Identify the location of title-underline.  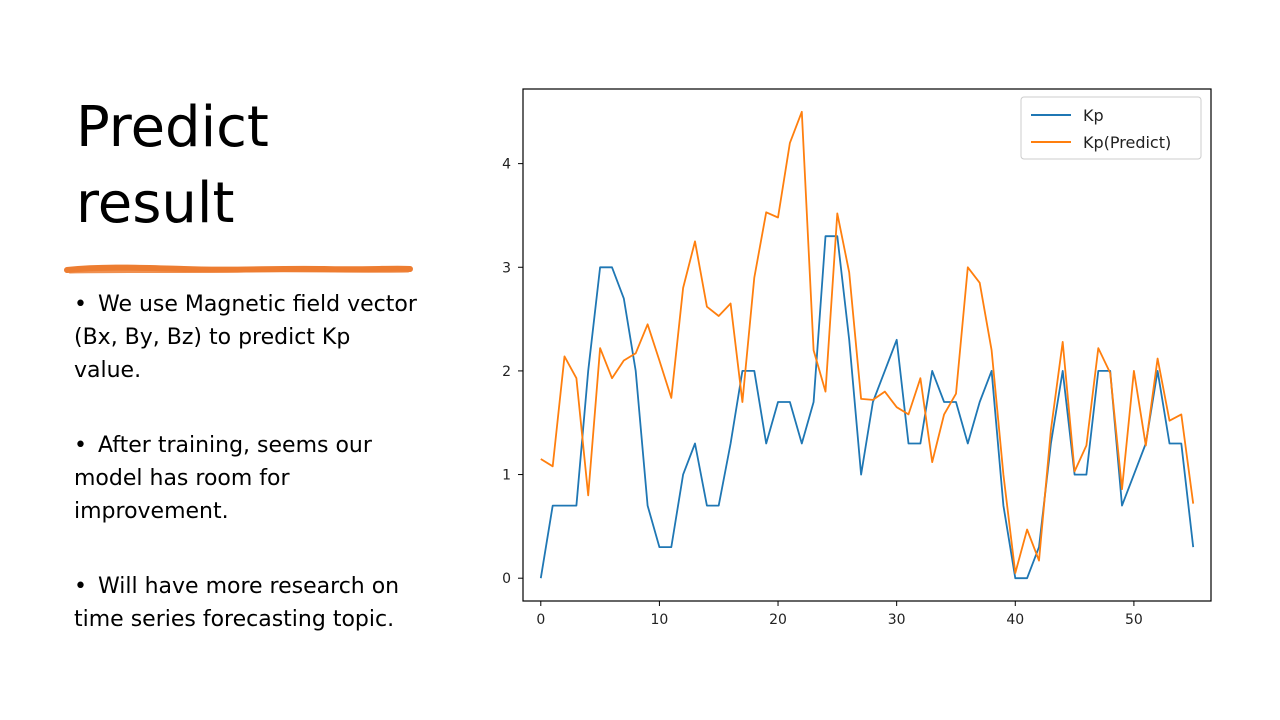
(238, 269).